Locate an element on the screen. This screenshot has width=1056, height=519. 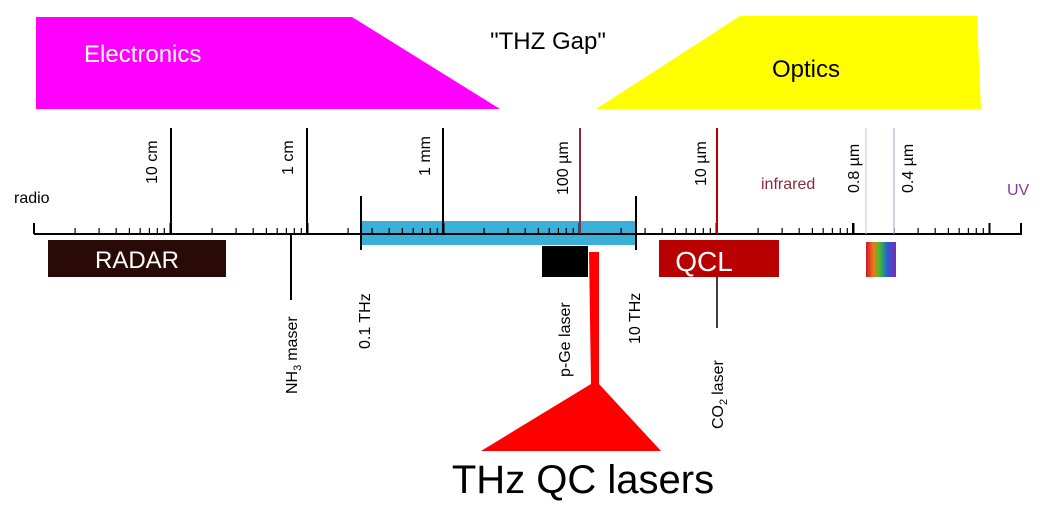
wavelength-label-10cm: 10 cm is located at coordinates (152, 162).